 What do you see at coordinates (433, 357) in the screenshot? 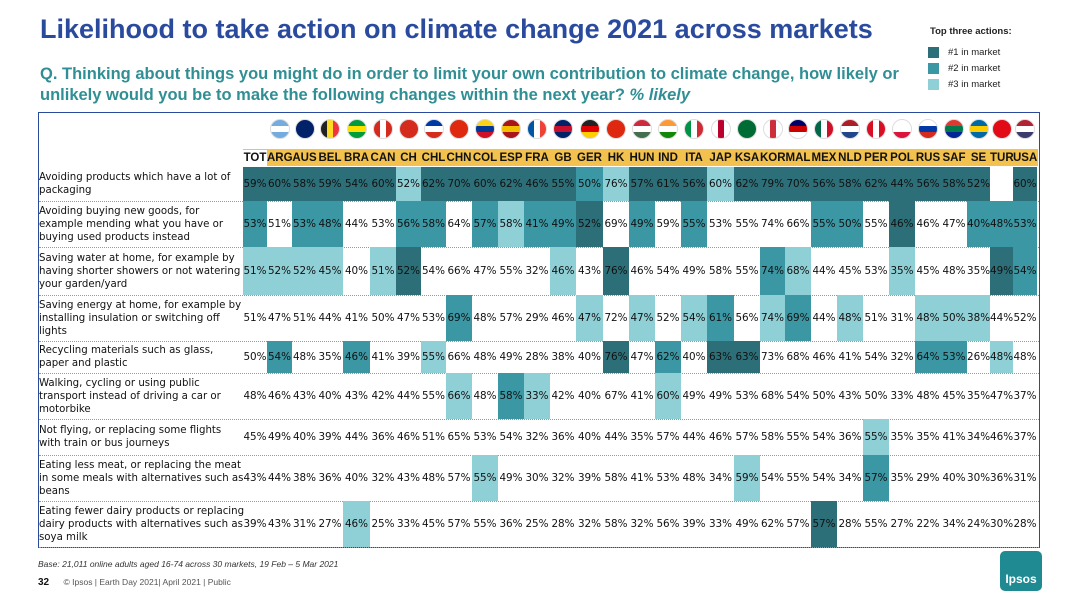
I see `cell-value: 55%` at bounding box center [433, 357].